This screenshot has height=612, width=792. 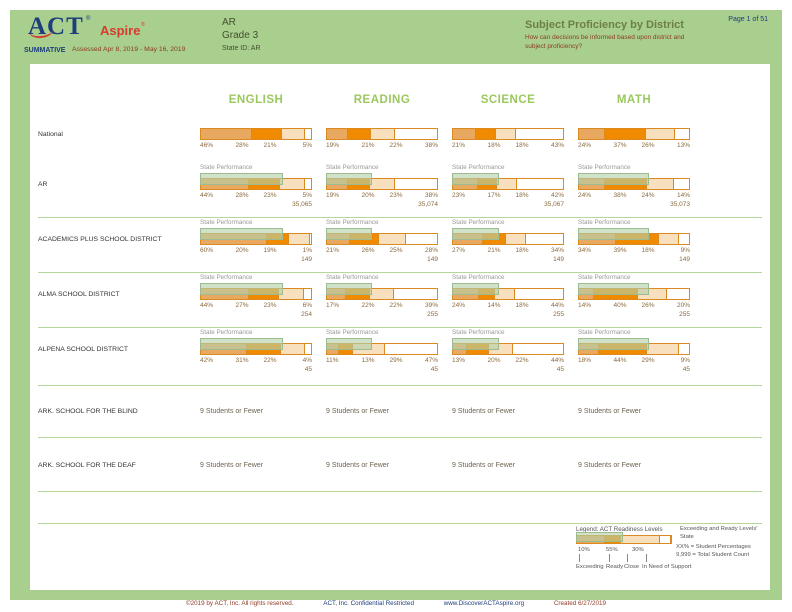 I want to click on percent-label: 11%, so click(x=332, y=360).